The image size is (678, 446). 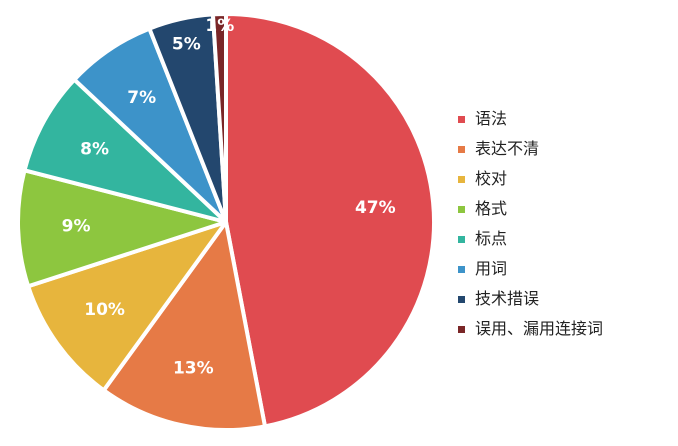 I want to click on pie-slice-unclear-expression, so click(x=184, y=326).